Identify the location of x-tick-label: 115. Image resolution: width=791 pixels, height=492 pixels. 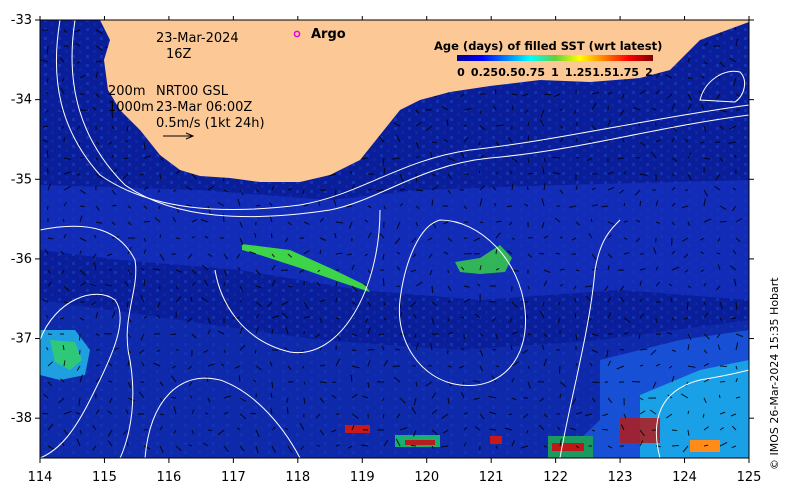
(104, 477).